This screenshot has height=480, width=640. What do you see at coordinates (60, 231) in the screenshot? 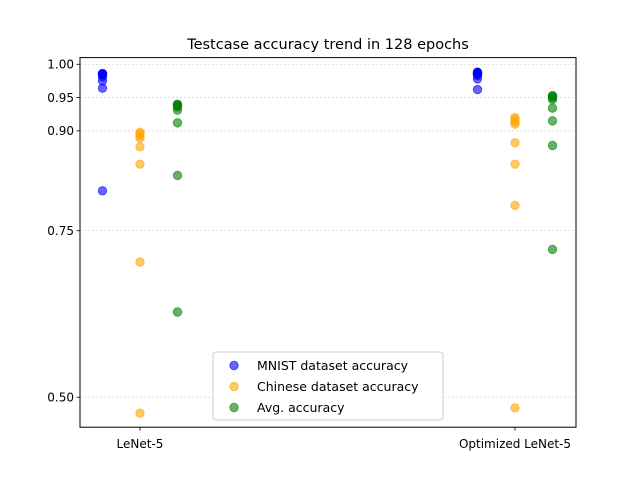
I see `y-tick-label: 0.75` at bounding box center [60, 231].